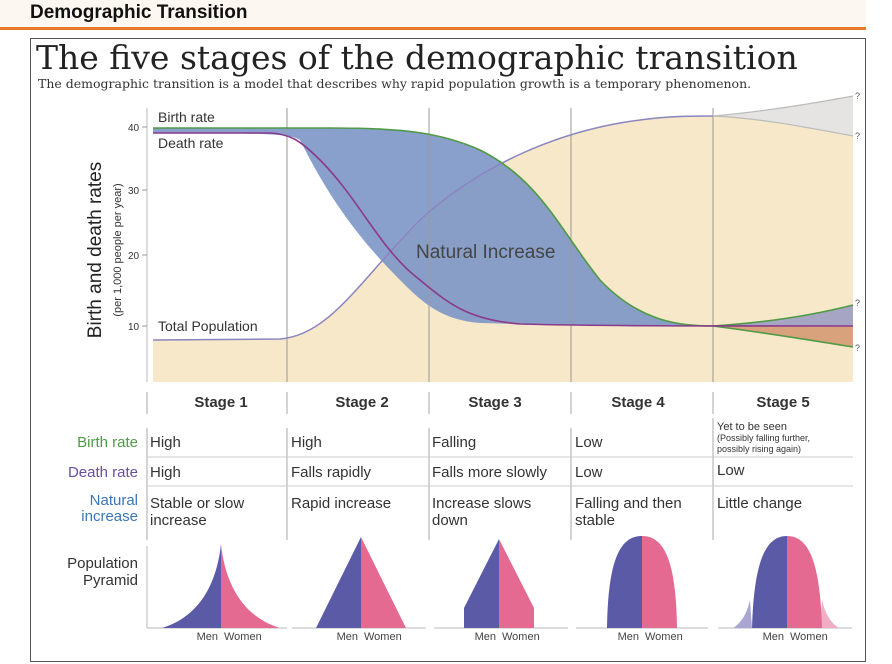  I want to click on cell-natural-increase-stage3-l2: down, so click(450, 520).